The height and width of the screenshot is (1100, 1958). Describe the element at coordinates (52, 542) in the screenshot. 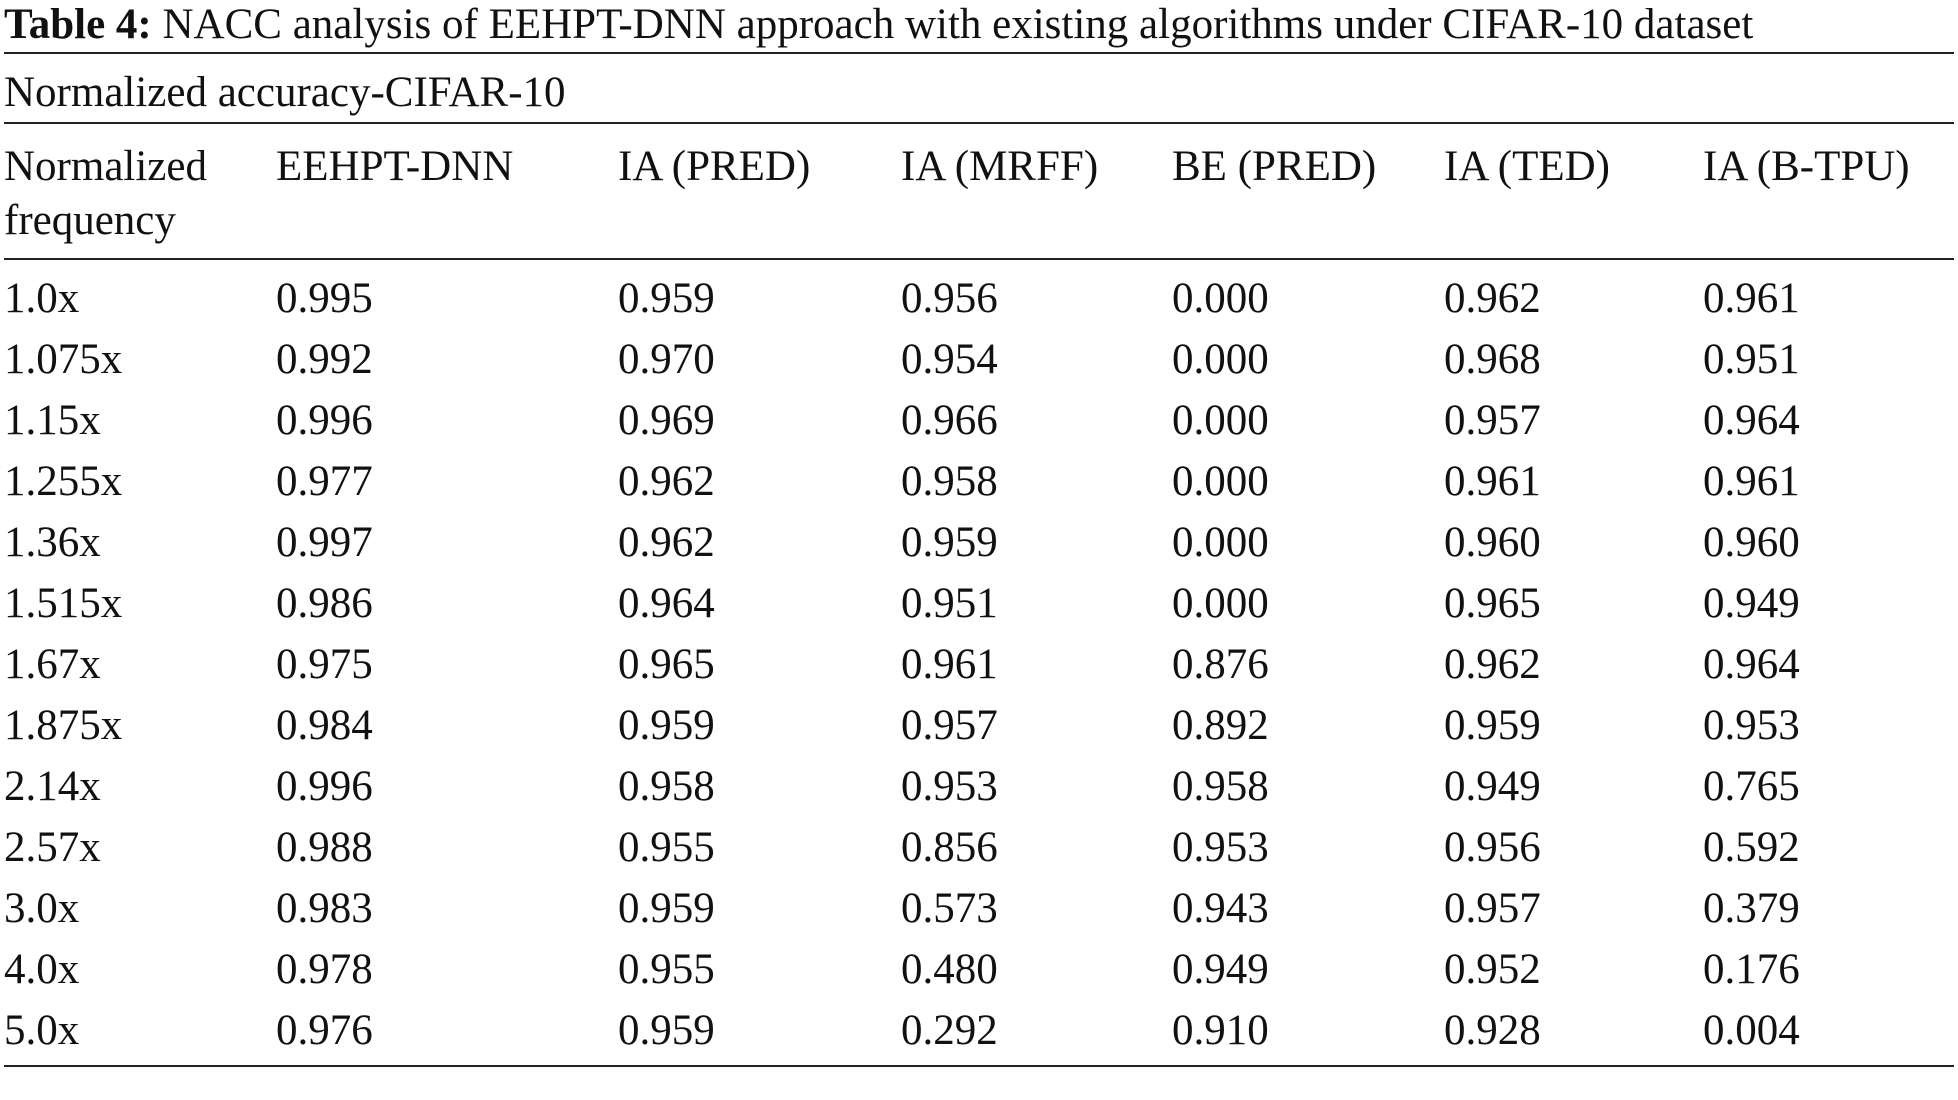

I see `frequency-cell: 1.36x` at that location.